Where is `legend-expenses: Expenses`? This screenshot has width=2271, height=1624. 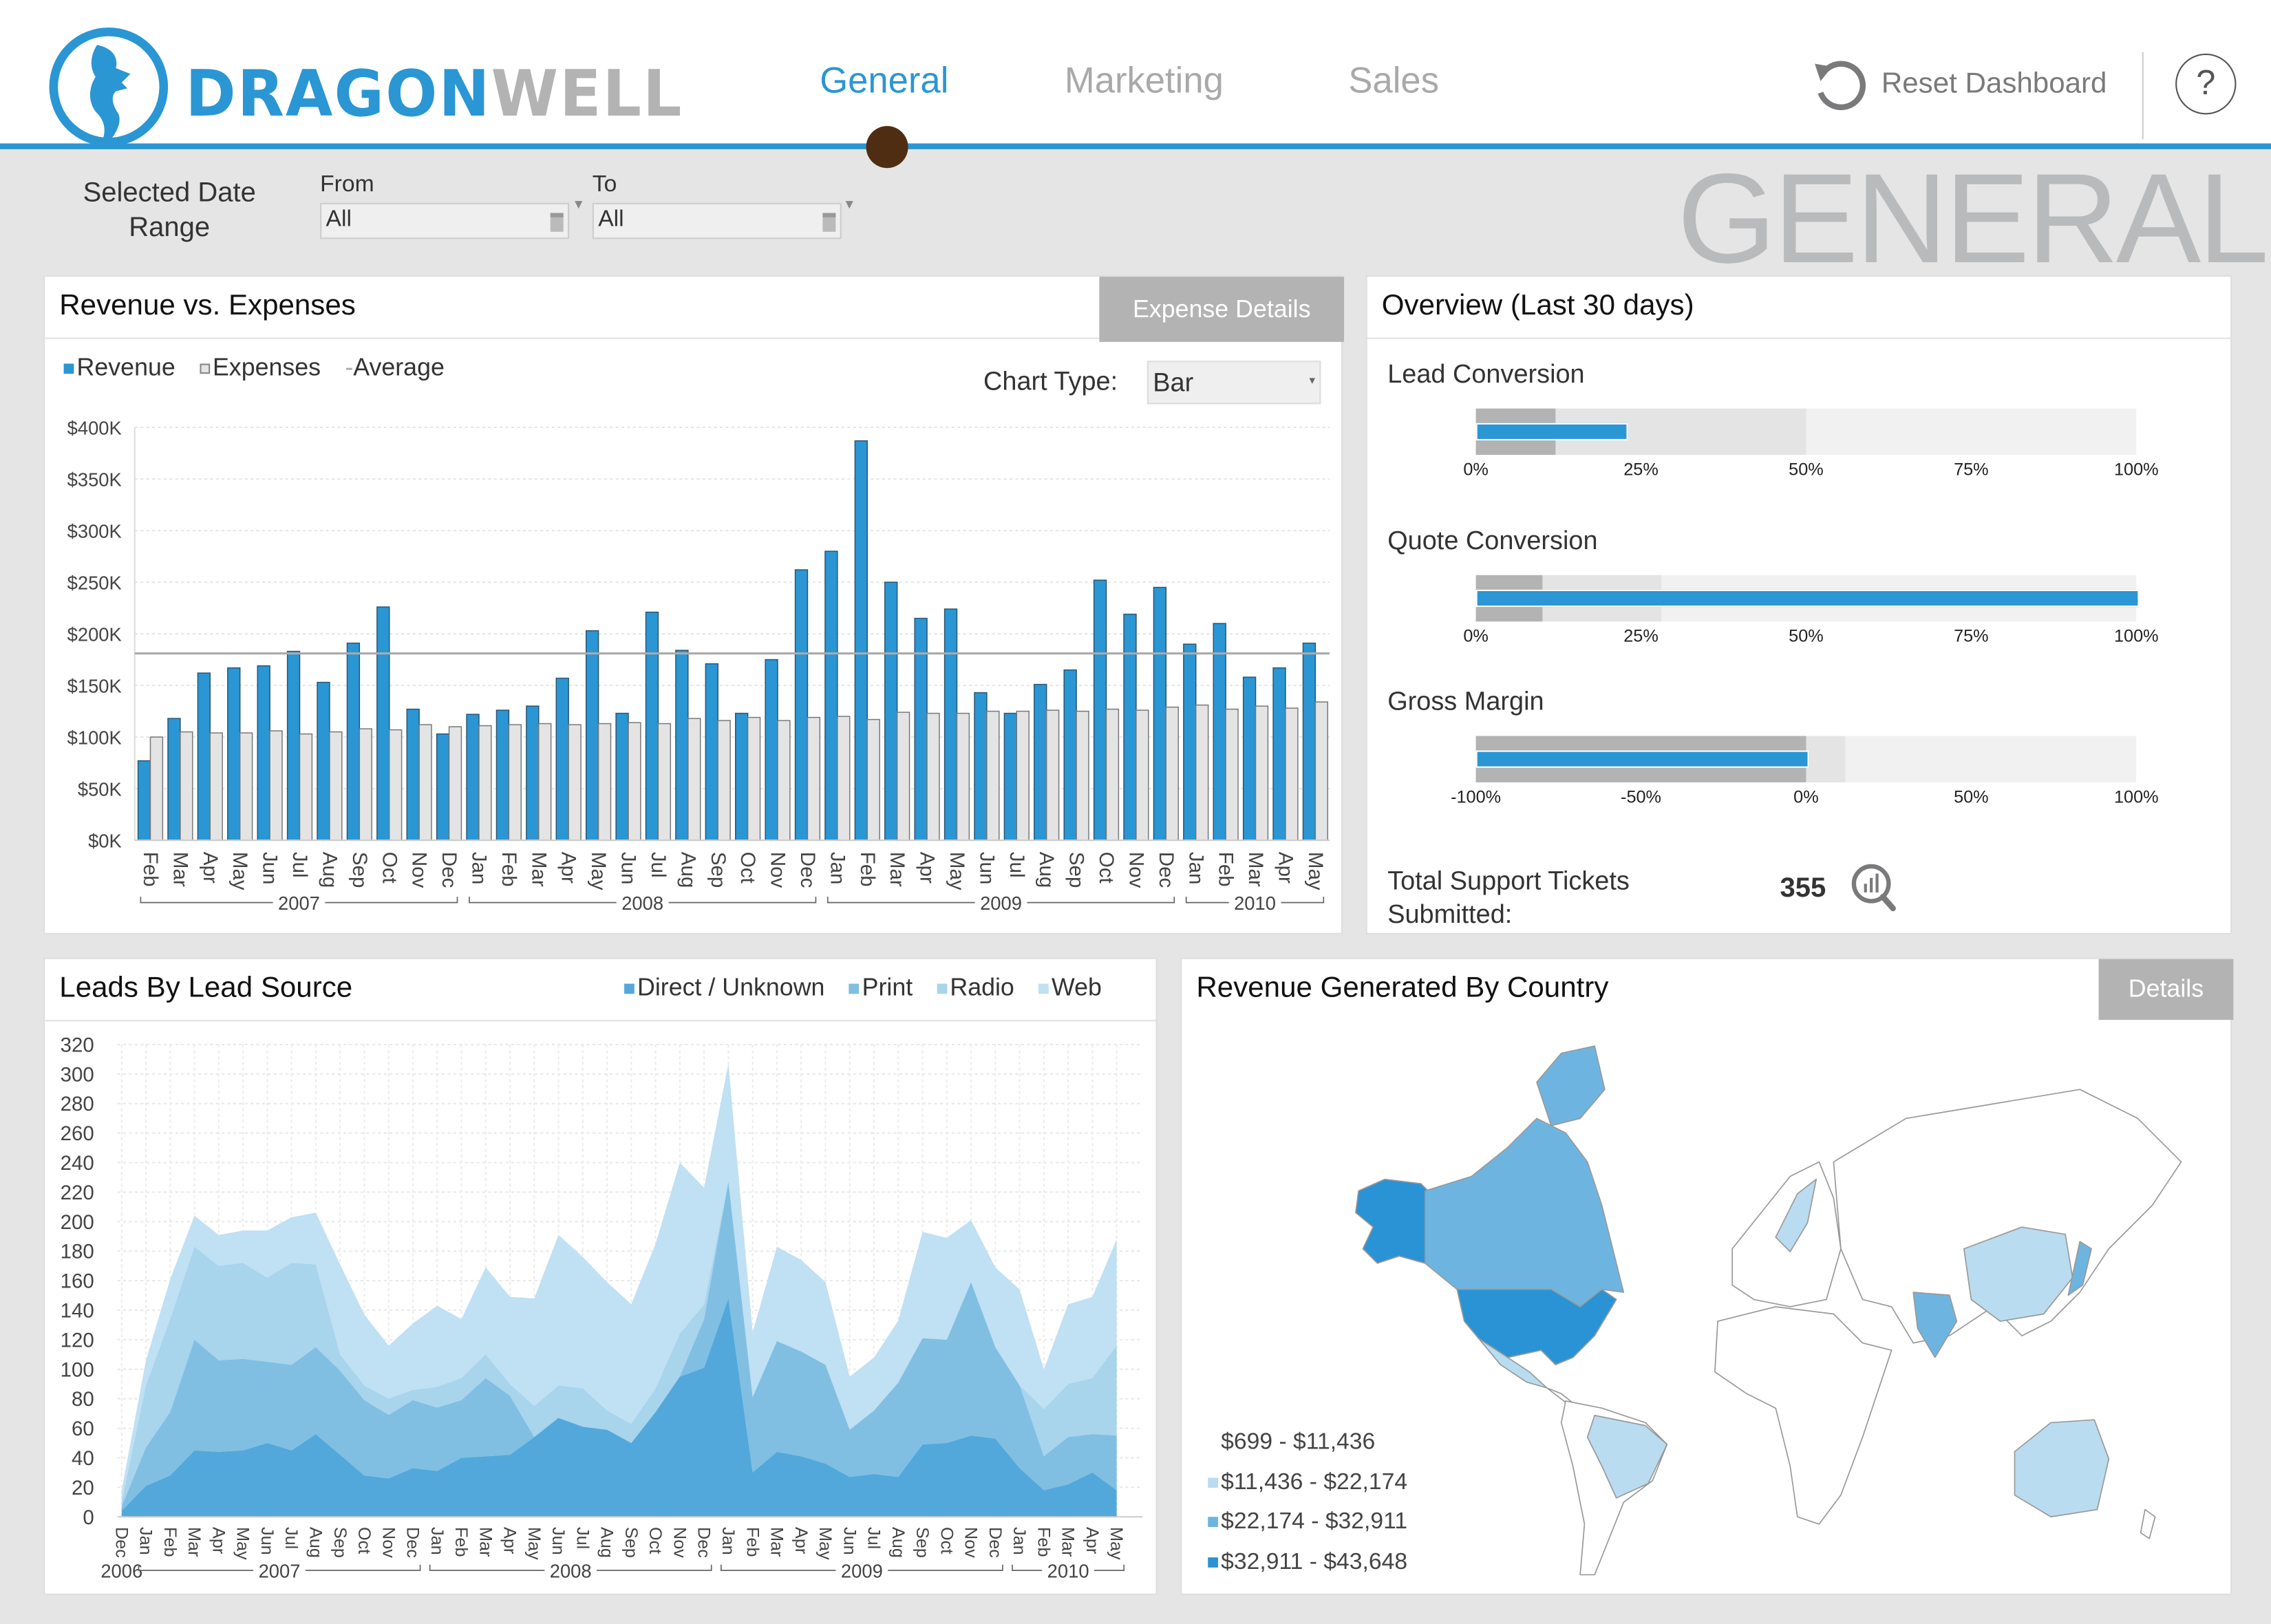 legend-expenses: Expenses is located at coordinates (266, 367).